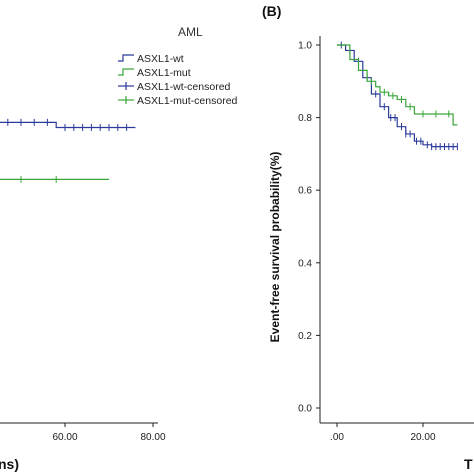 The height and width of the screenshot is (474, 474). Describe the element at coordinates (160, 59) in the screenshot. I see `legend-entry: ASXL1-wt` at that location.